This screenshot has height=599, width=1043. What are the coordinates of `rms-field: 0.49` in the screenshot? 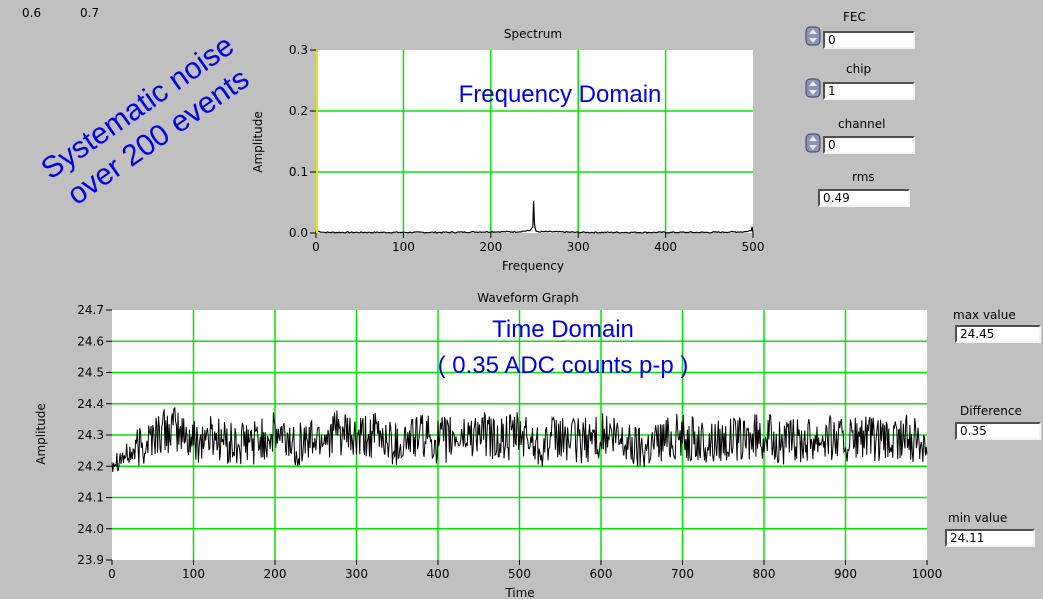 It's located at (864, 198).